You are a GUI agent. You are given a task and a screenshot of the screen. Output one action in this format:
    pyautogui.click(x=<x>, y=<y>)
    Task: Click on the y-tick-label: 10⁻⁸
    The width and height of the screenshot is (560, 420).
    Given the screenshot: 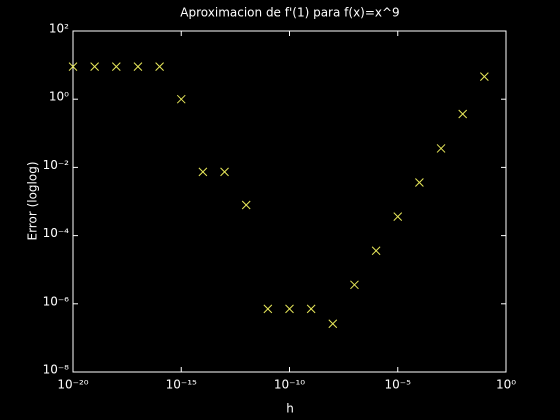 What is the action you would take?
    pyautogui.click(x=56, y=370)
    